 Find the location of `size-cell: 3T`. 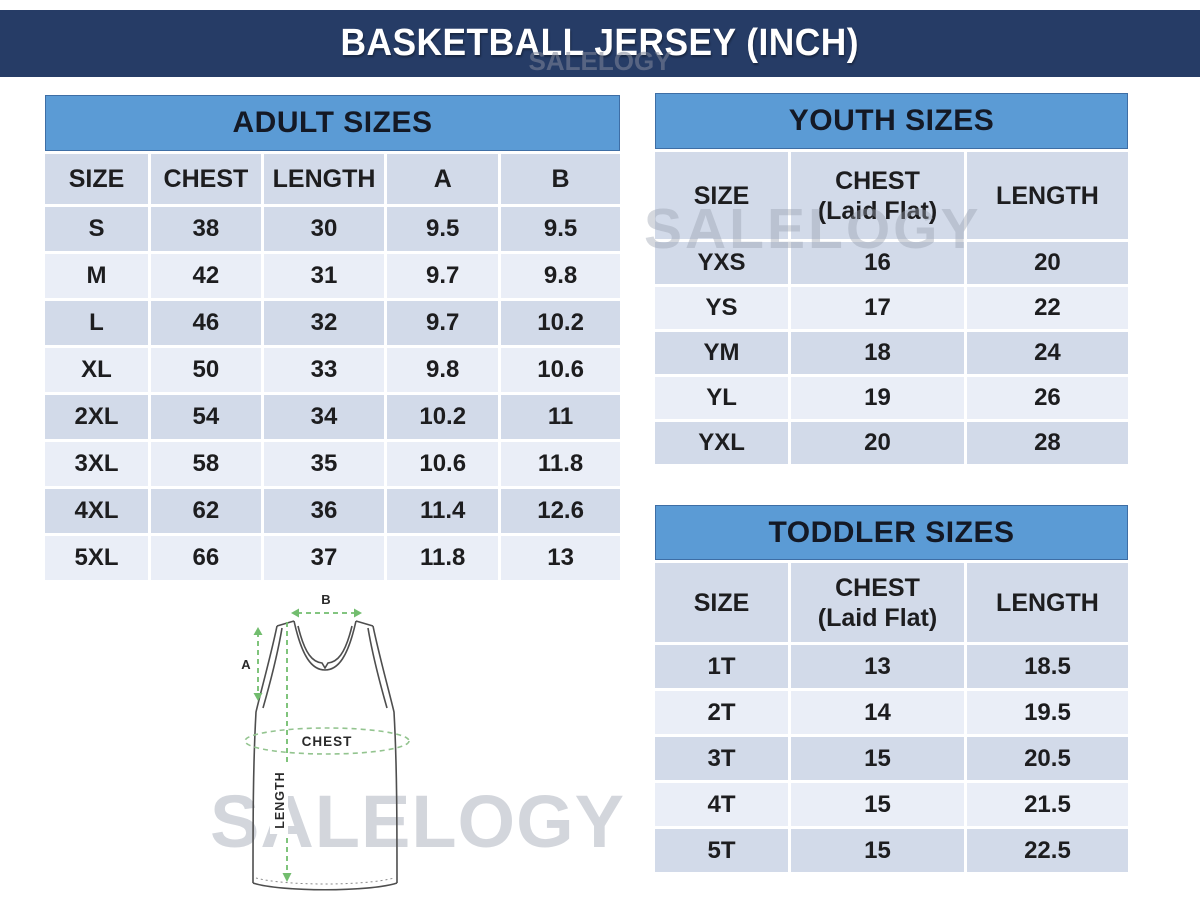

size-cell: 3T is located at coordinates (722, 758).